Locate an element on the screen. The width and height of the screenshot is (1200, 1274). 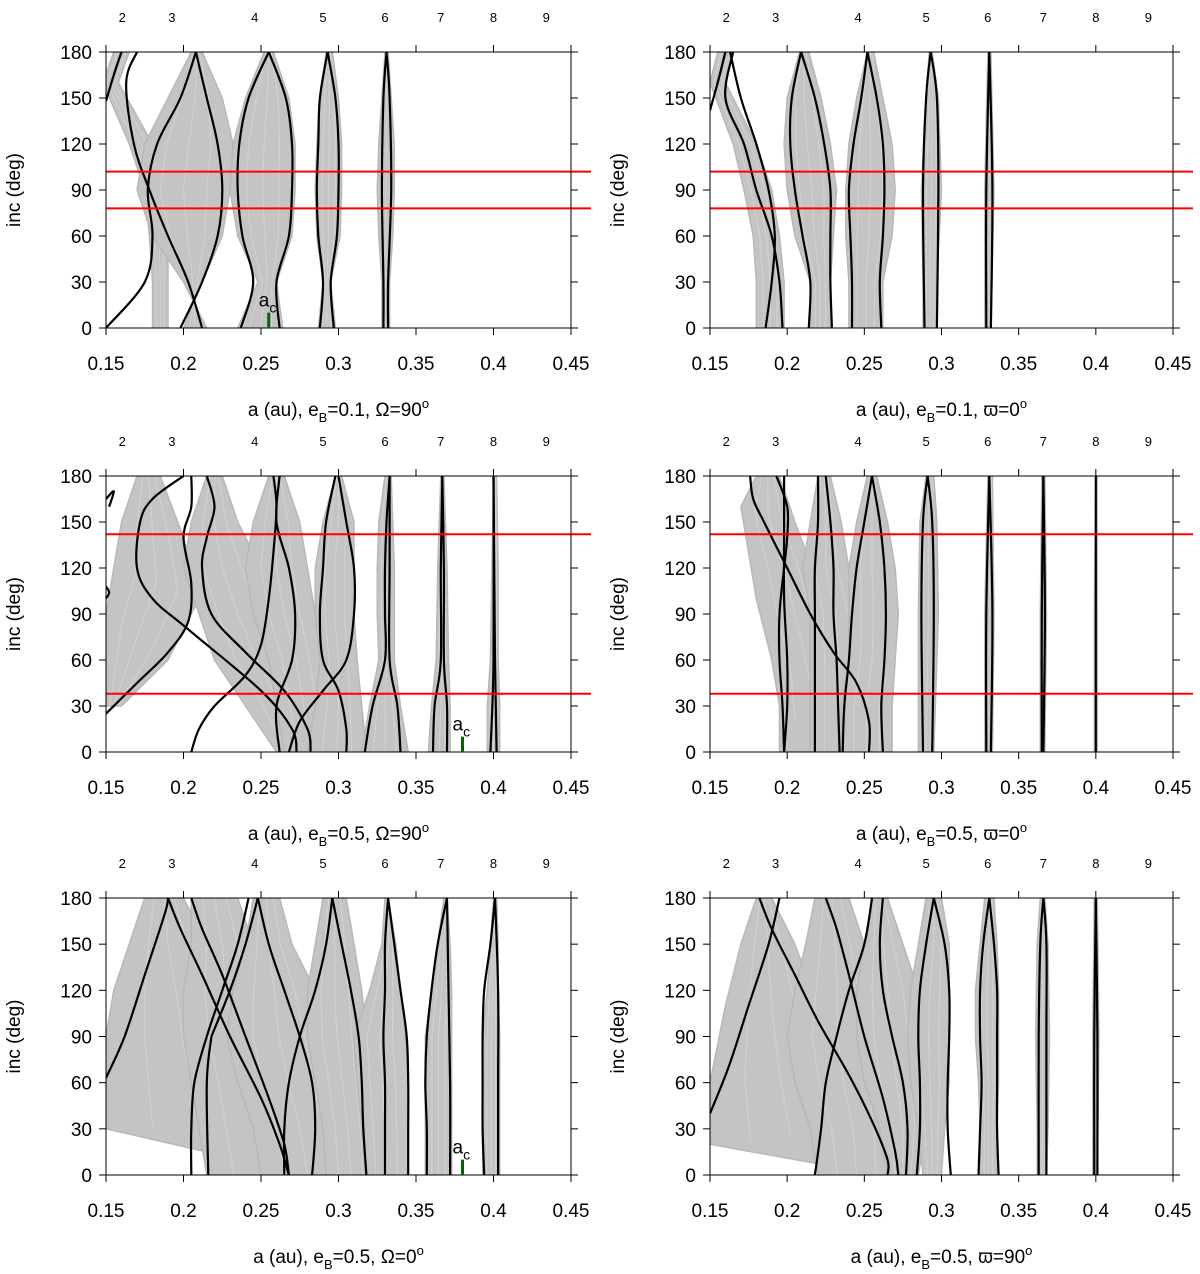
x-axis-label-rest: =0.5, Ω=90 is located at coordinates (374, 834).